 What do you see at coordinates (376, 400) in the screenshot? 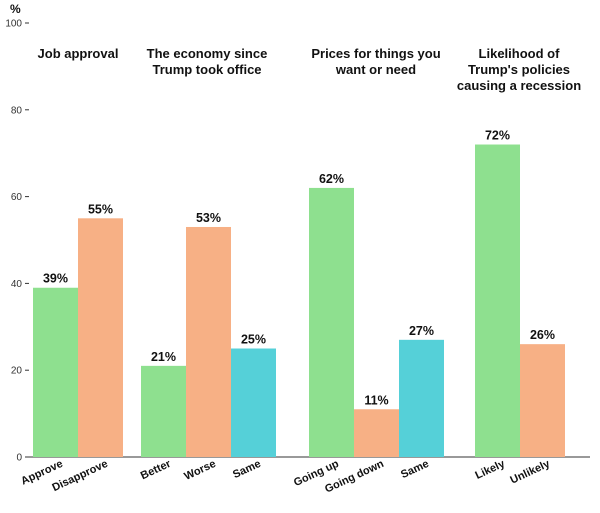
I see `bar-value-label: 11%` at bounding box center [376, 400].